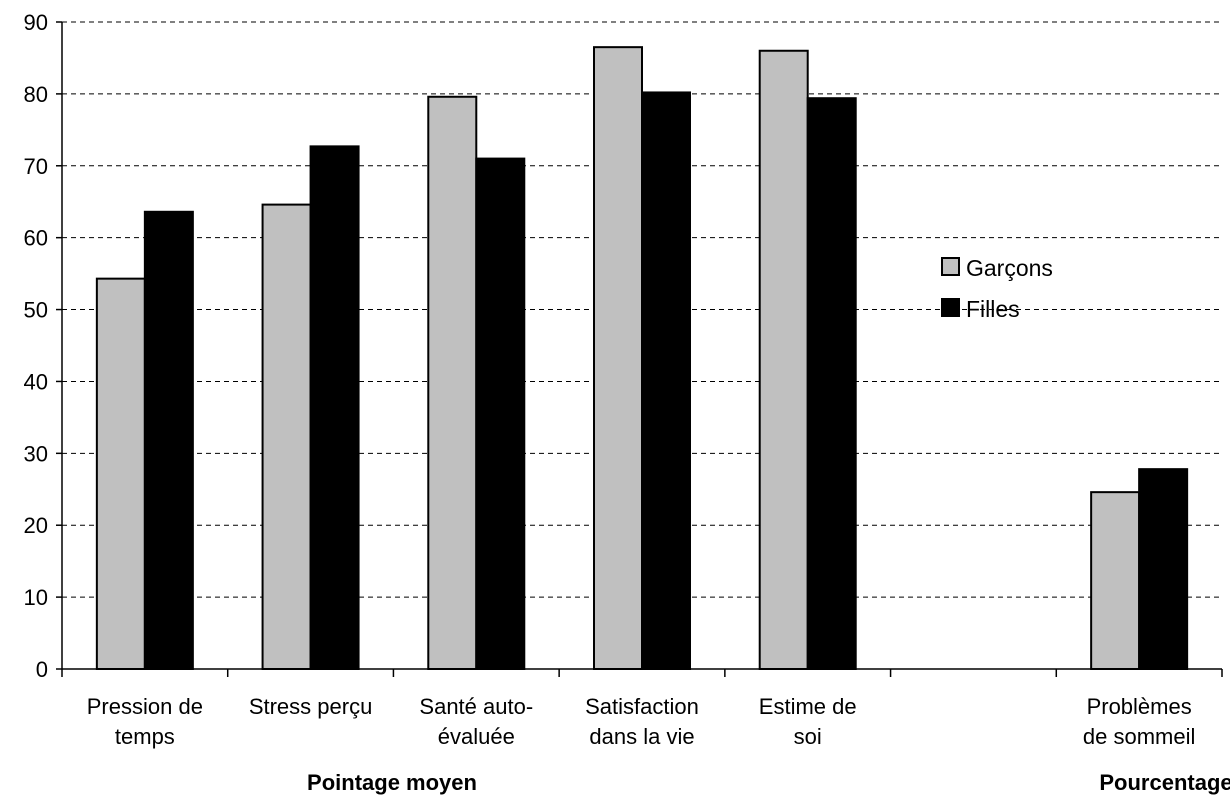  Describe the element at coordinates (642, 721) in the screenshot. I see `category-label: Satisfaction dans la vie` at that location.